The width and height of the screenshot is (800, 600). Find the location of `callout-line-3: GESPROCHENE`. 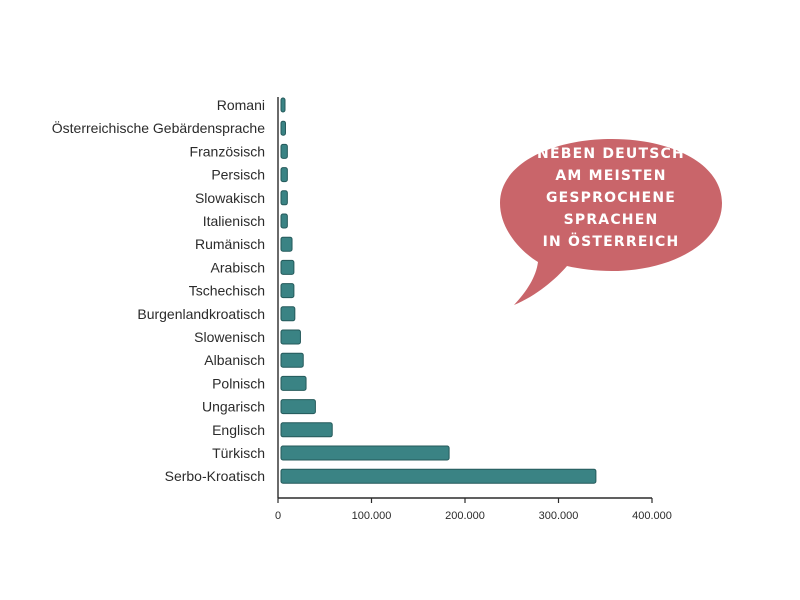

callout-line-3: GESPROCHENE is located at coordinates (611, 198).